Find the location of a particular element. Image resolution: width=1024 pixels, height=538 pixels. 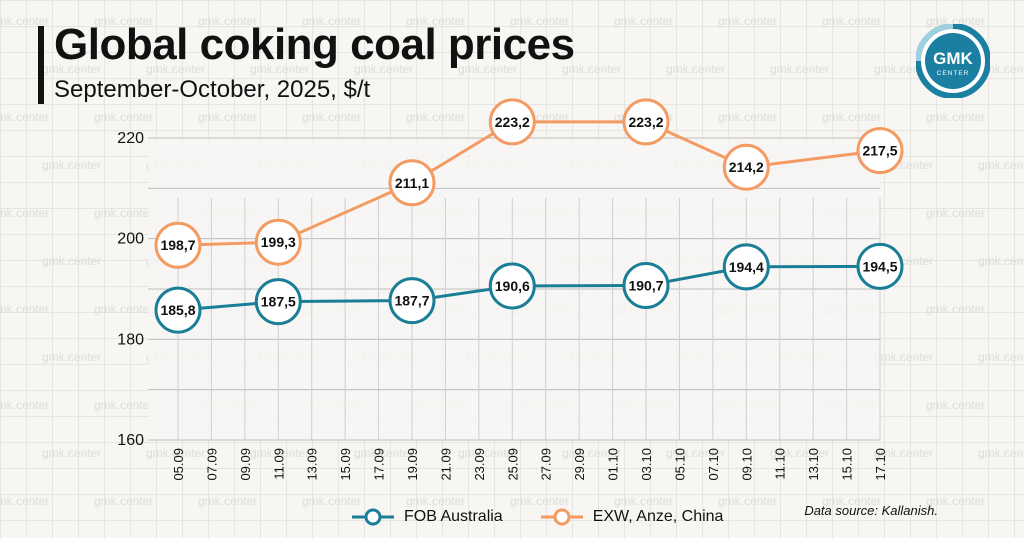

x-tick-label: 01.10 is located at coordinates (613, 464).